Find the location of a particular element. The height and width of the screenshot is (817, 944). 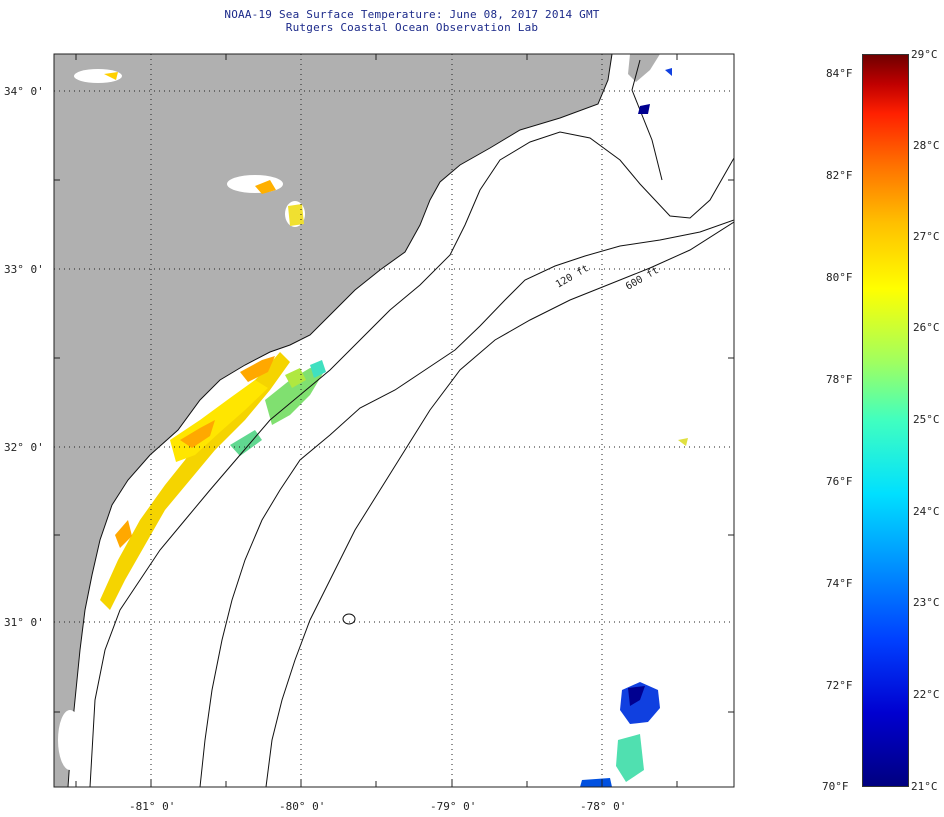

colorbar-c-23: 23°C is located at coordinates (926, 602).